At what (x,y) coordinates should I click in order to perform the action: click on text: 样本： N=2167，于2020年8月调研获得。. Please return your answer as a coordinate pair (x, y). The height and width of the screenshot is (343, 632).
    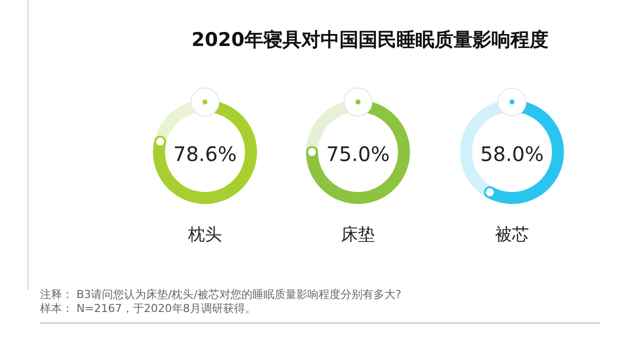
    Looking at the image, I should click on (148, 308).